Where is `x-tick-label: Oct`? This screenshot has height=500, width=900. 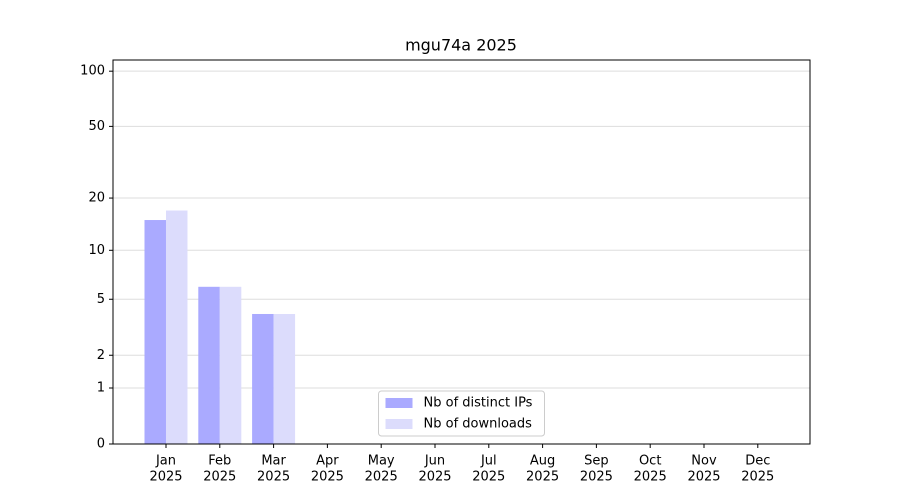
x-tick-label: Oct is located at coordinates (650, 461).